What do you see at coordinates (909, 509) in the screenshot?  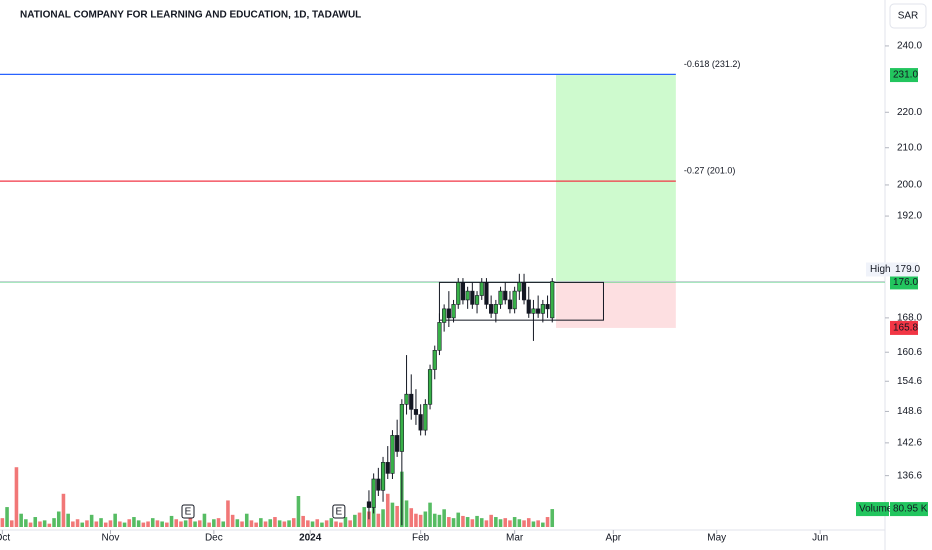 I see `volume-value-badge` at bounding box center [909, 509].